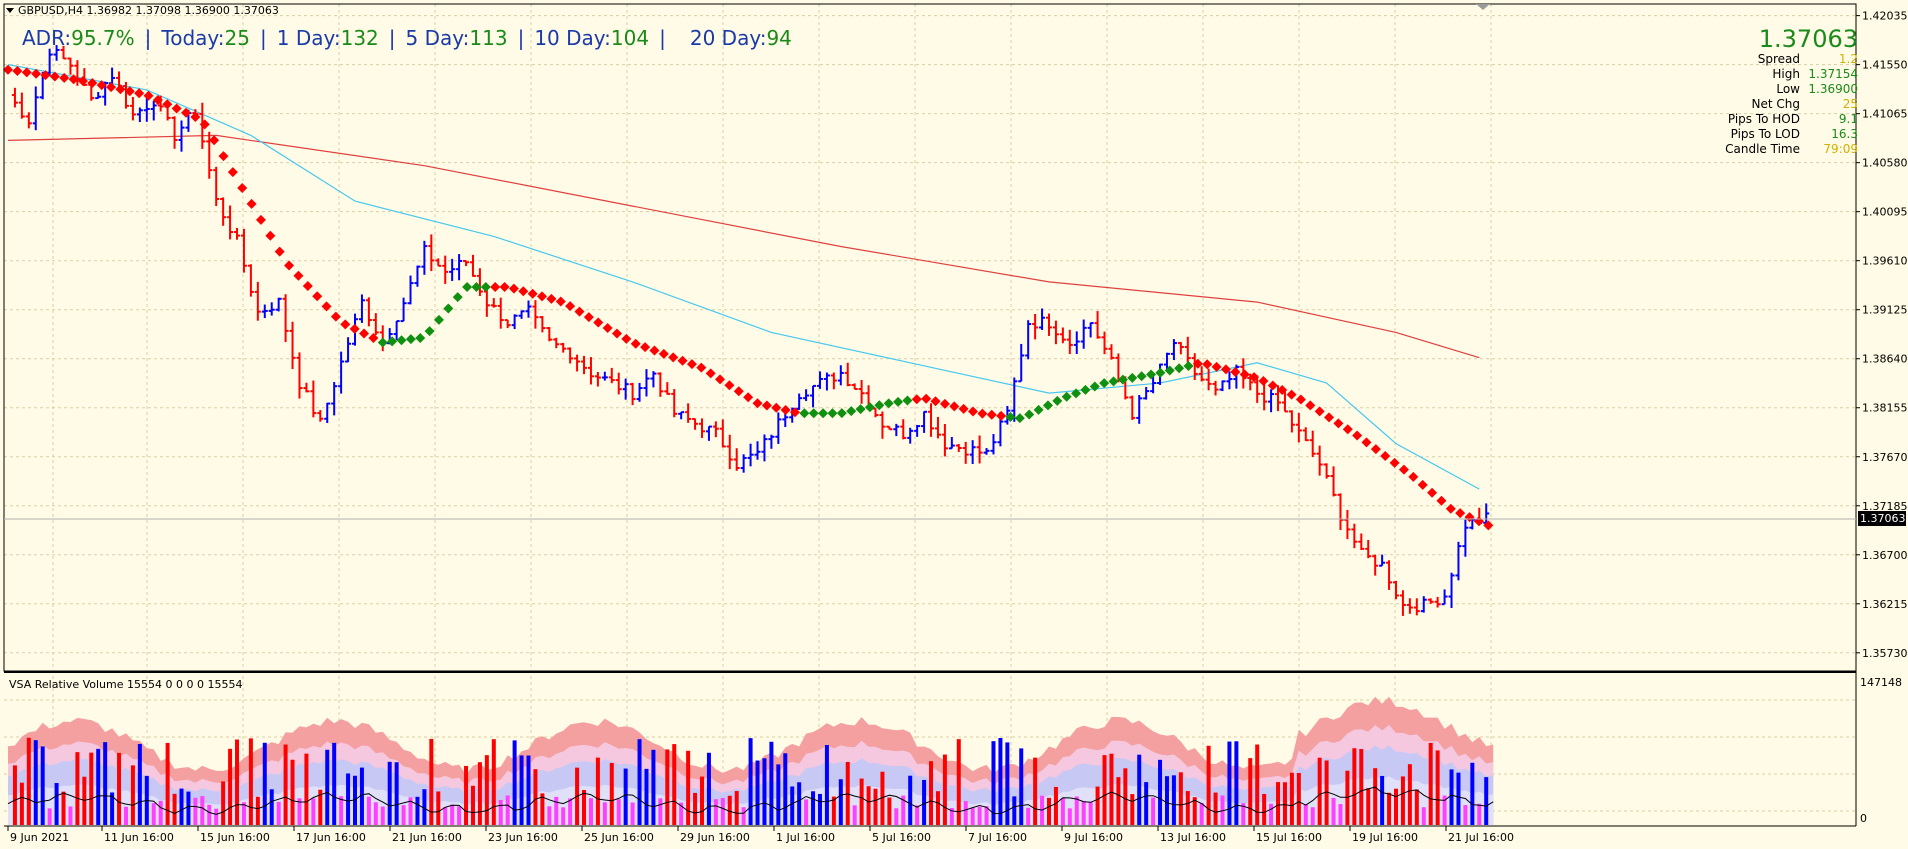 Image resolution: width=1908 pixels, height=849 pixels. What do you see at coordinates (308, 38) in the screenshot?
I see `day1-label: 1 Day:` at bounding box center [308, 38].